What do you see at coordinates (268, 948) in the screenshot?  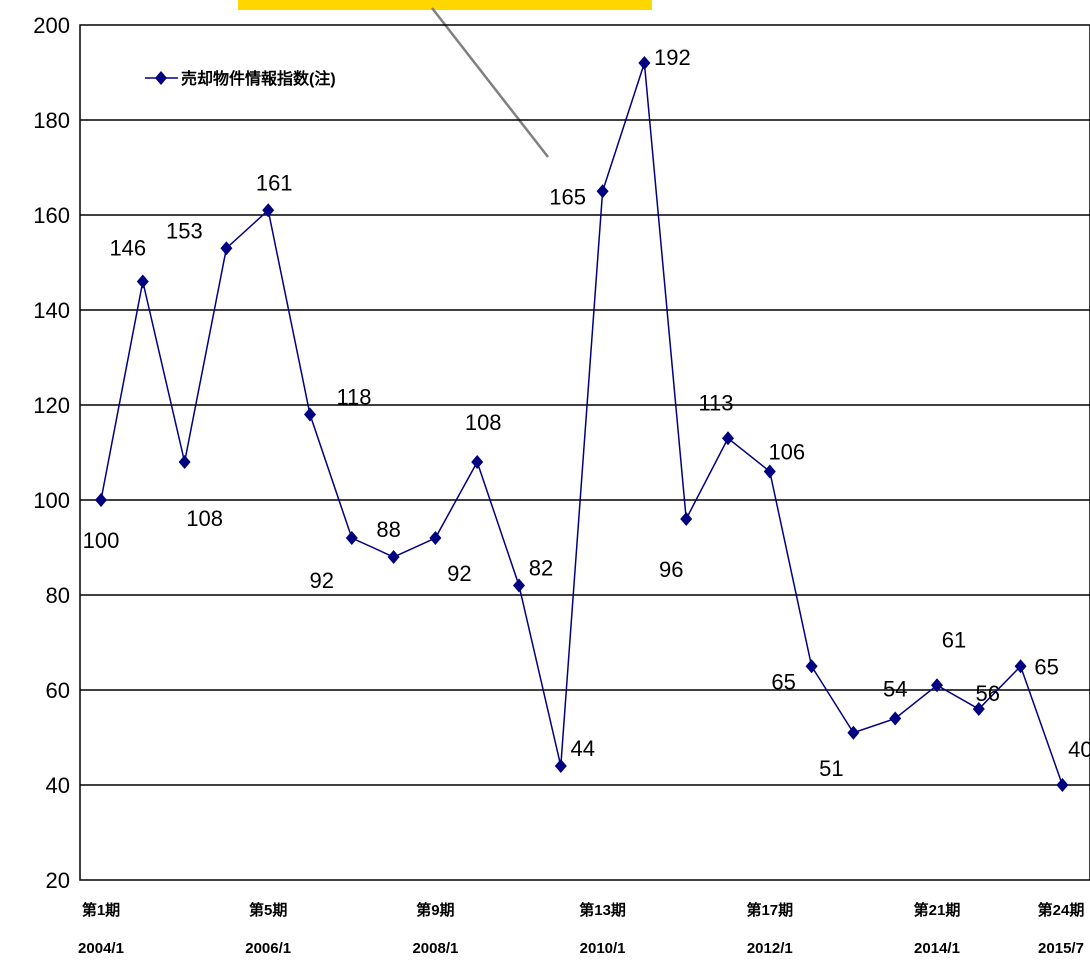 I see `x-tick-label-date: 2006/1` at bounding box center [268, 948].